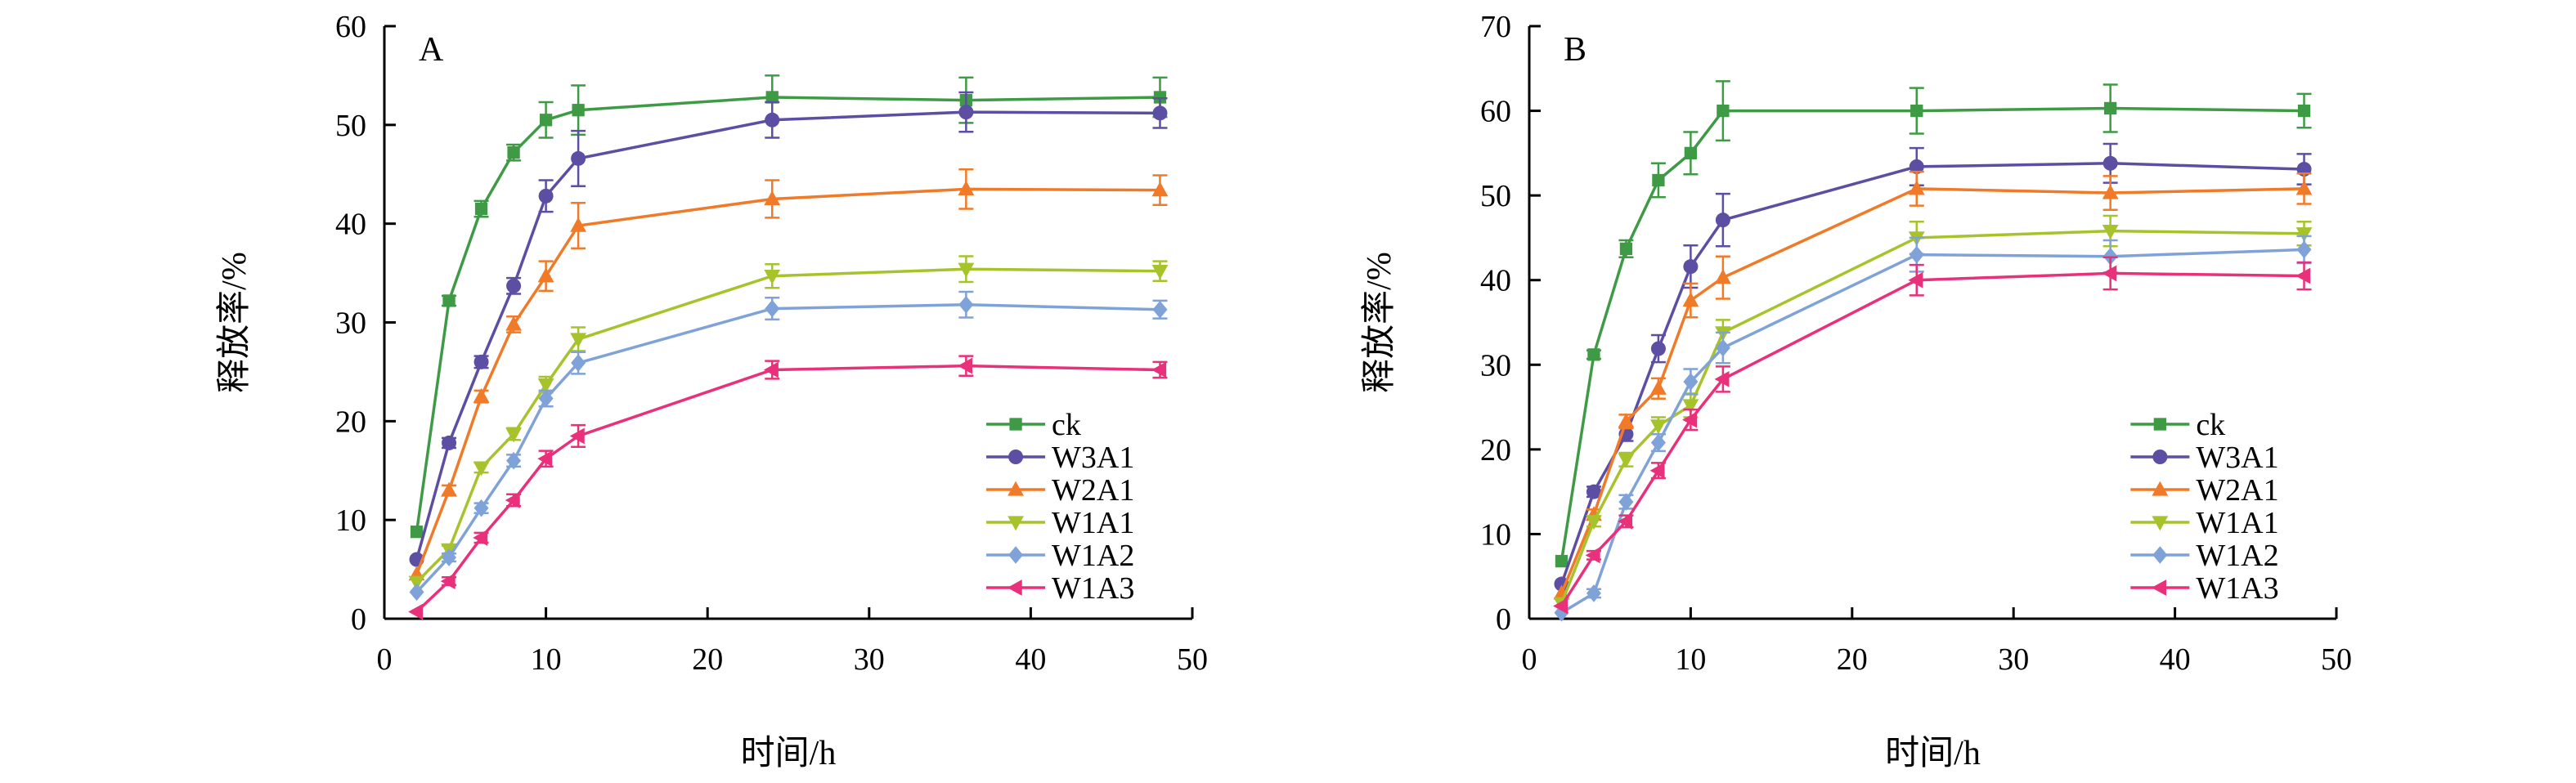 The height and width of the screenshot is (783, 2576). Describe the element at coordinates (431, 50) in the screenshot. I see `panel-label: A` at that location.